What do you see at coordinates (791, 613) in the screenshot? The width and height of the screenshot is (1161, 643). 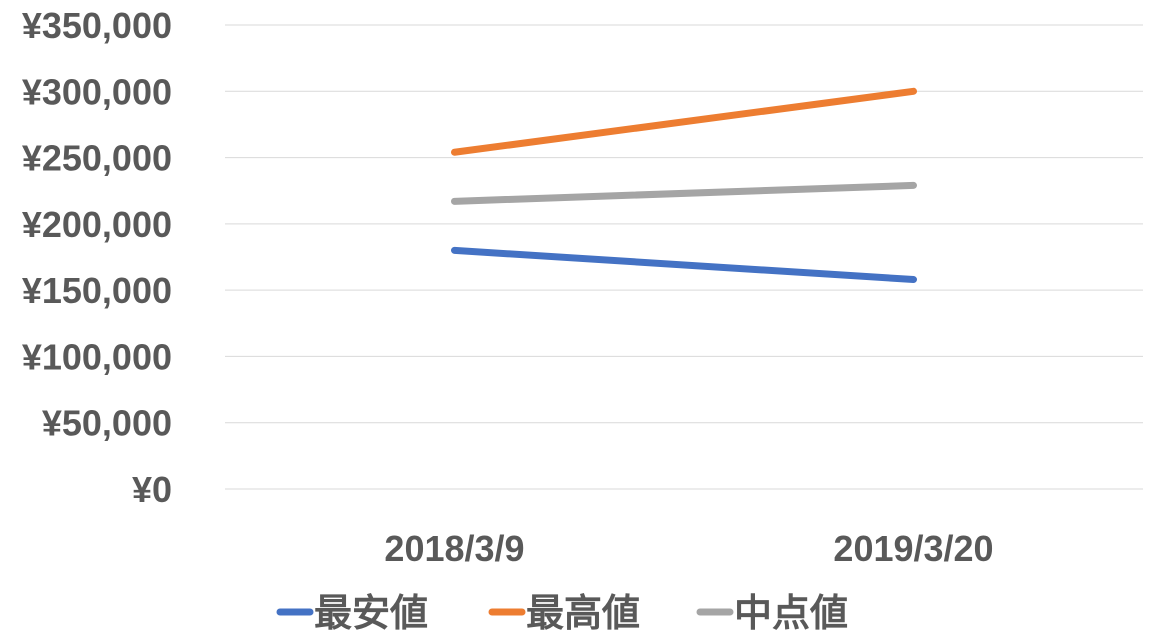 I see `legend-label: 中点値` at bounding box center [791, 613].